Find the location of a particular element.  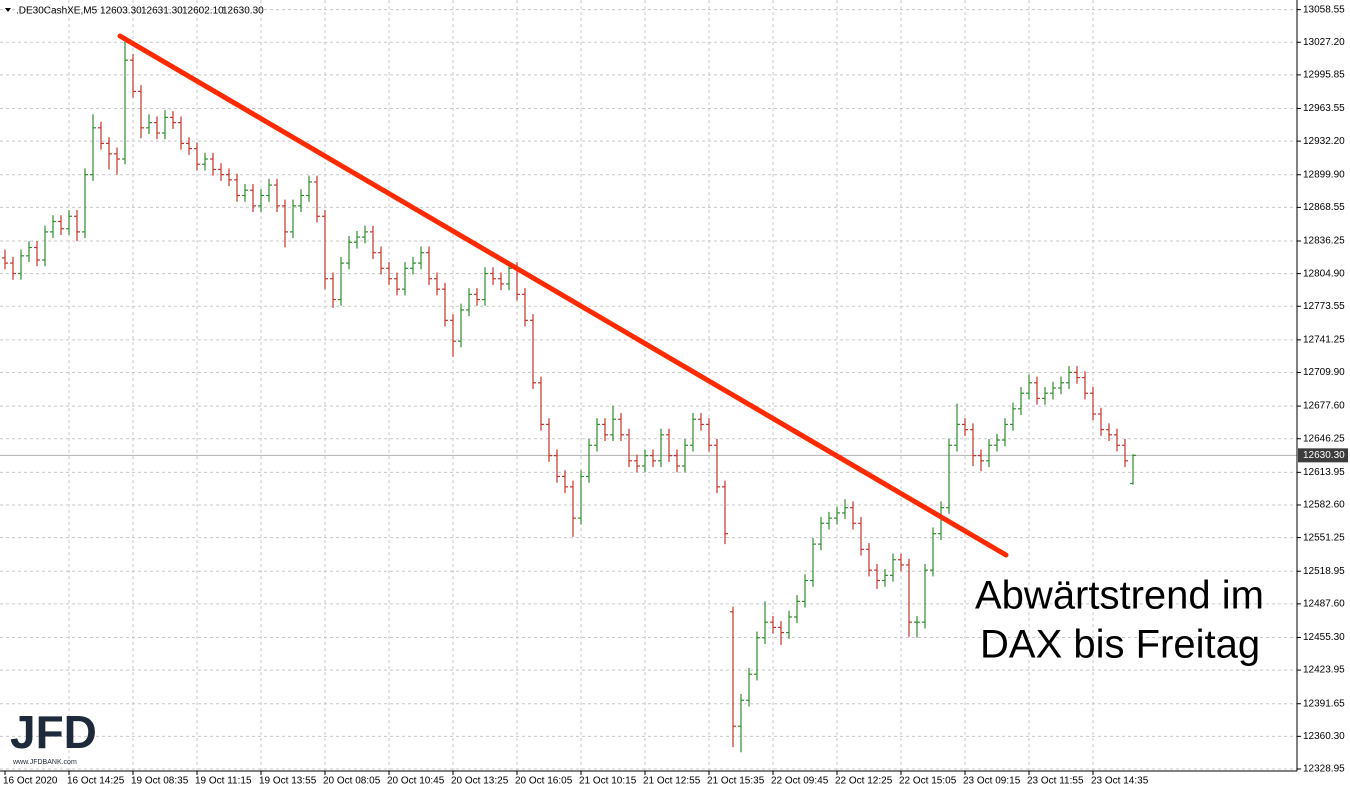

x-tick-label: 20 Oct 13:25 is located at coordinates (480, 781).